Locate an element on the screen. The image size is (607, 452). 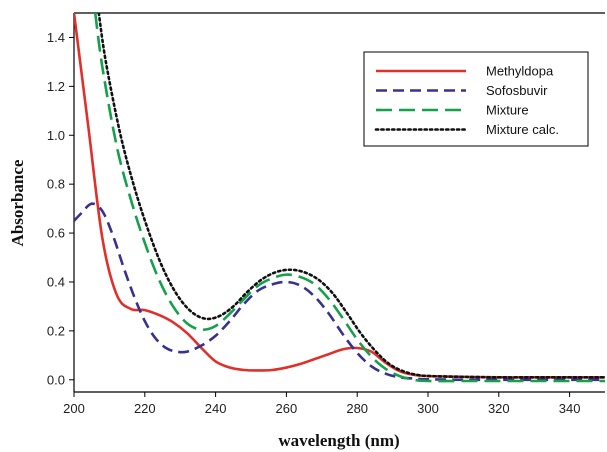
legend-label-sofosbuvir: Sofosbuvir is located at coordinates (517, 90).